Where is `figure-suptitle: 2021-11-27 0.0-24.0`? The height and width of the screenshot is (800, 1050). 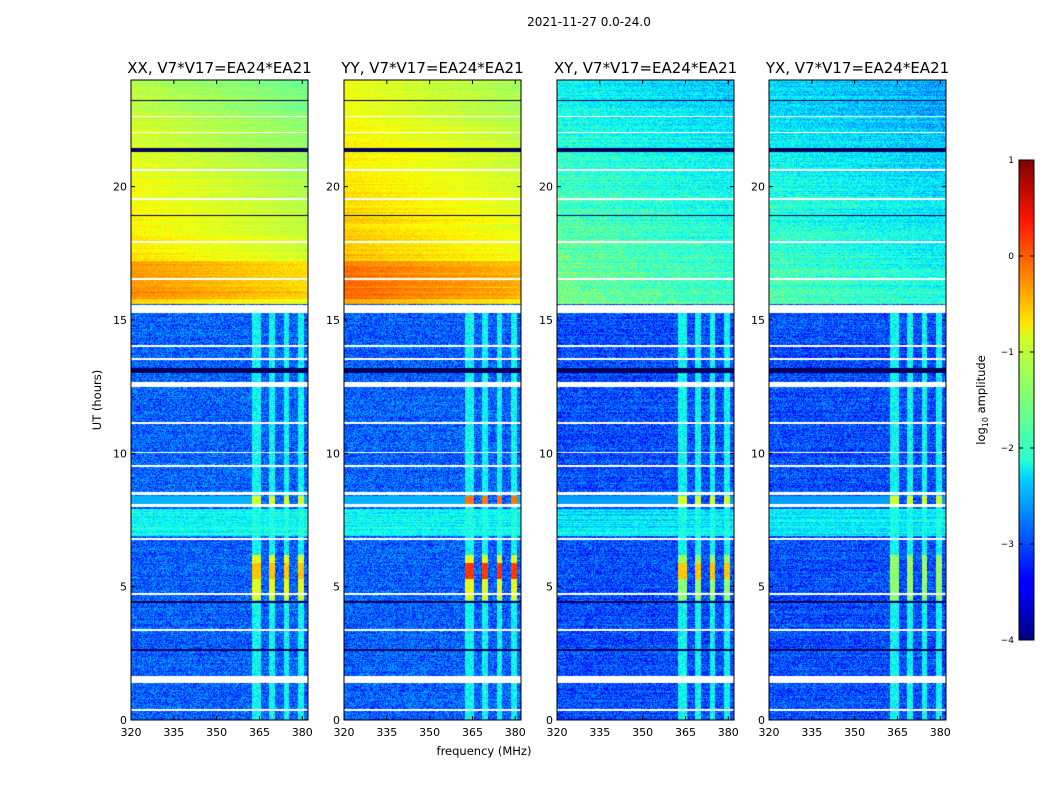 figure-suptitle: 2021-11-27 0.0-24.0 is located at coordinates (589, 22).